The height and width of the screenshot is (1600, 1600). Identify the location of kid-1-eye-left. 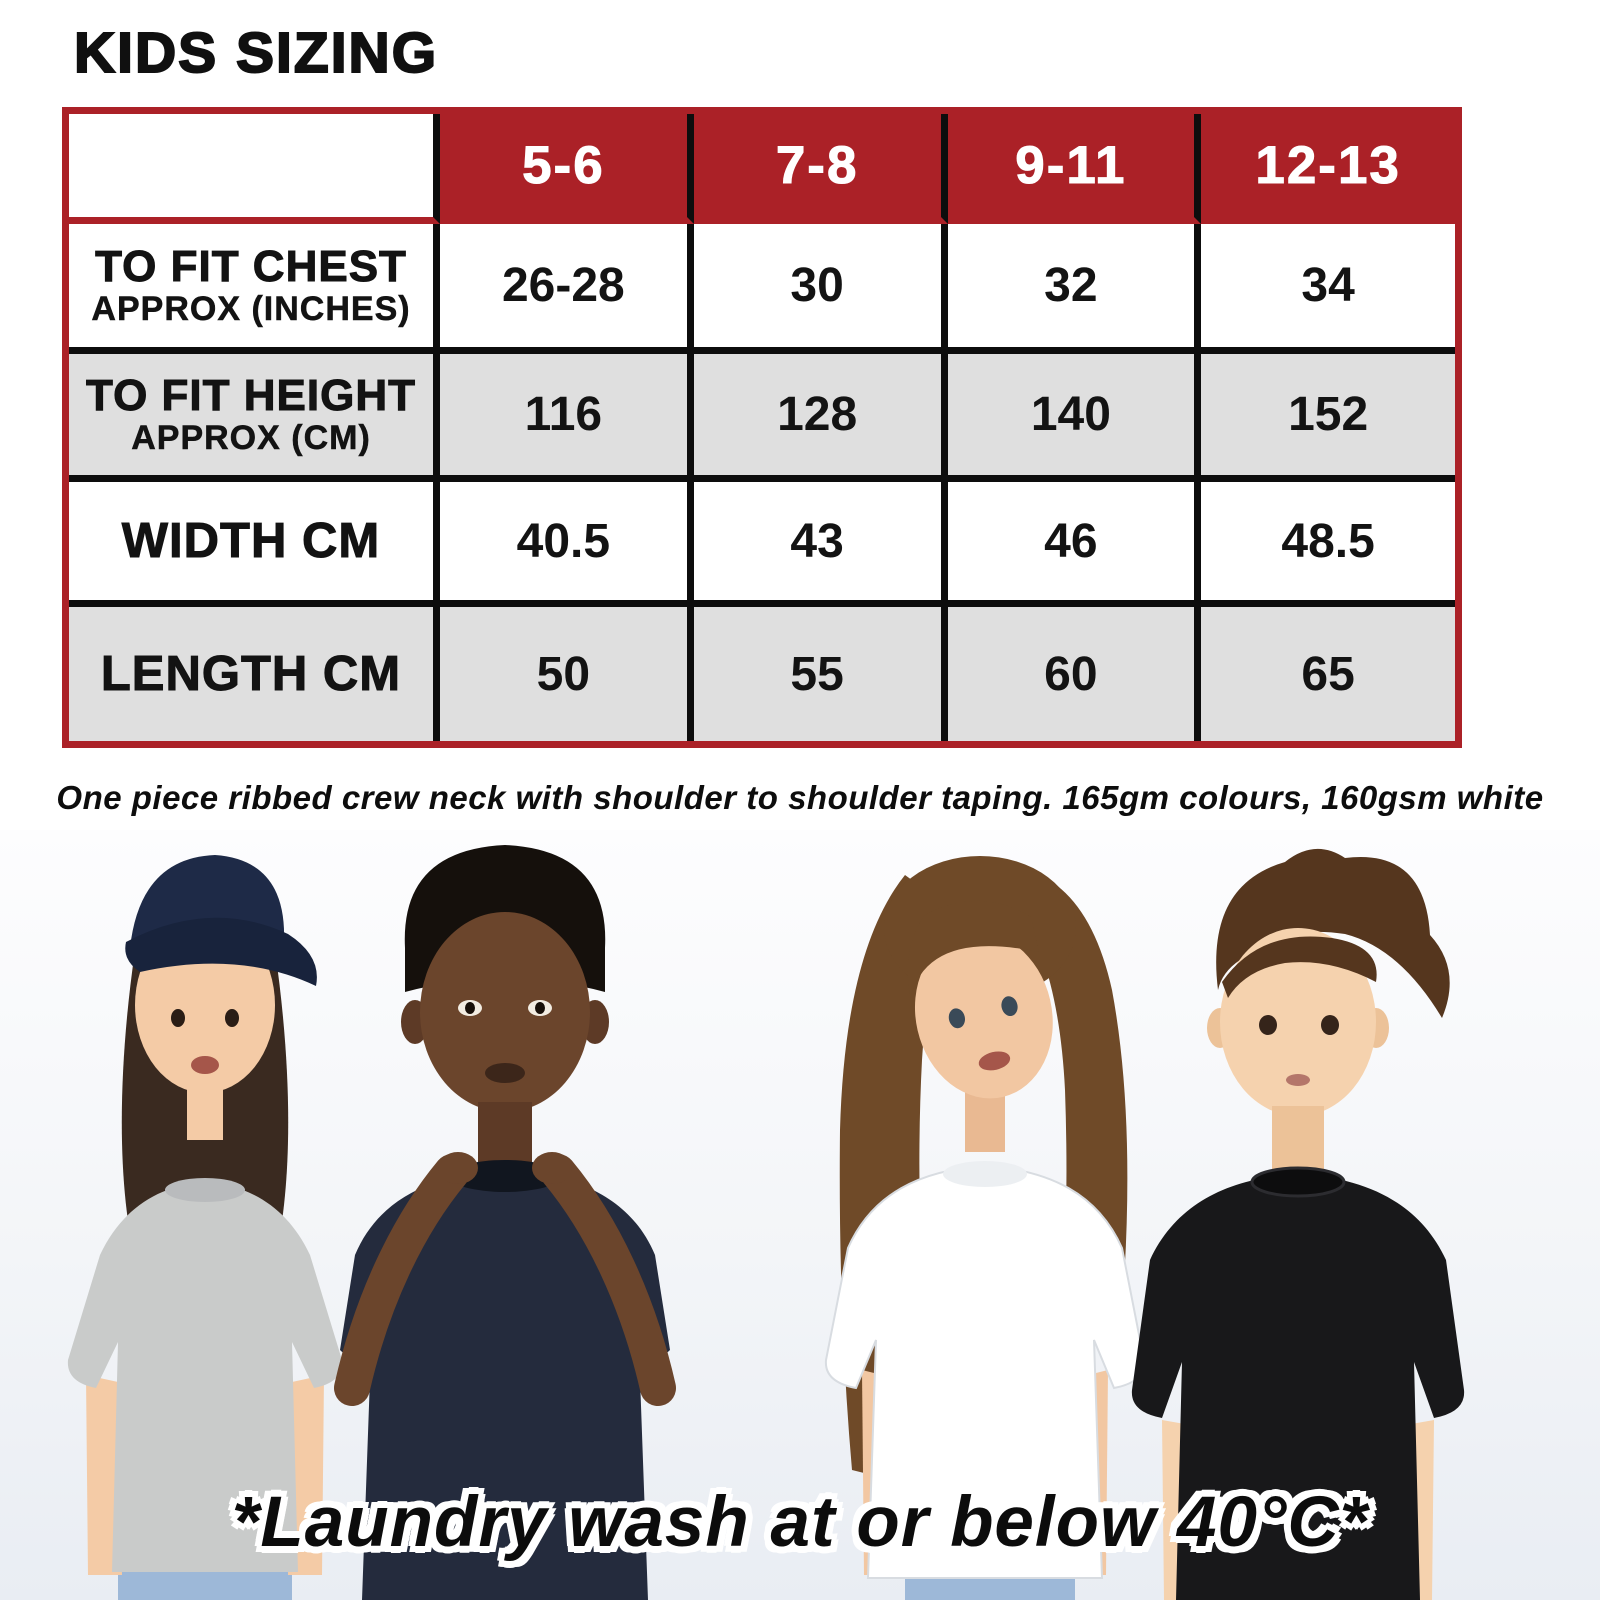
(178, 1018).